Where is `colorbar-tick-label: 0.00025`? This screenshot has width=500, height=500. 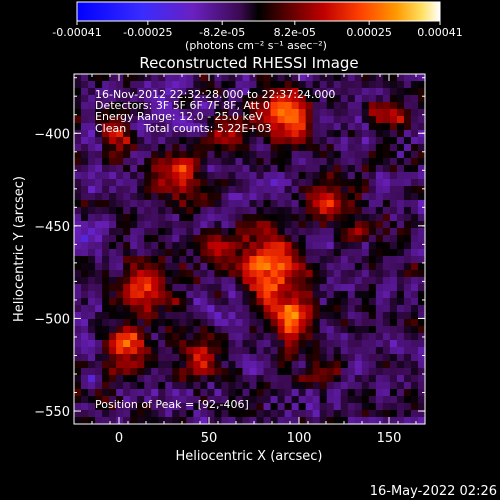 colorbar-tick-label: 0.00025 is located at coordinates (369, 32).